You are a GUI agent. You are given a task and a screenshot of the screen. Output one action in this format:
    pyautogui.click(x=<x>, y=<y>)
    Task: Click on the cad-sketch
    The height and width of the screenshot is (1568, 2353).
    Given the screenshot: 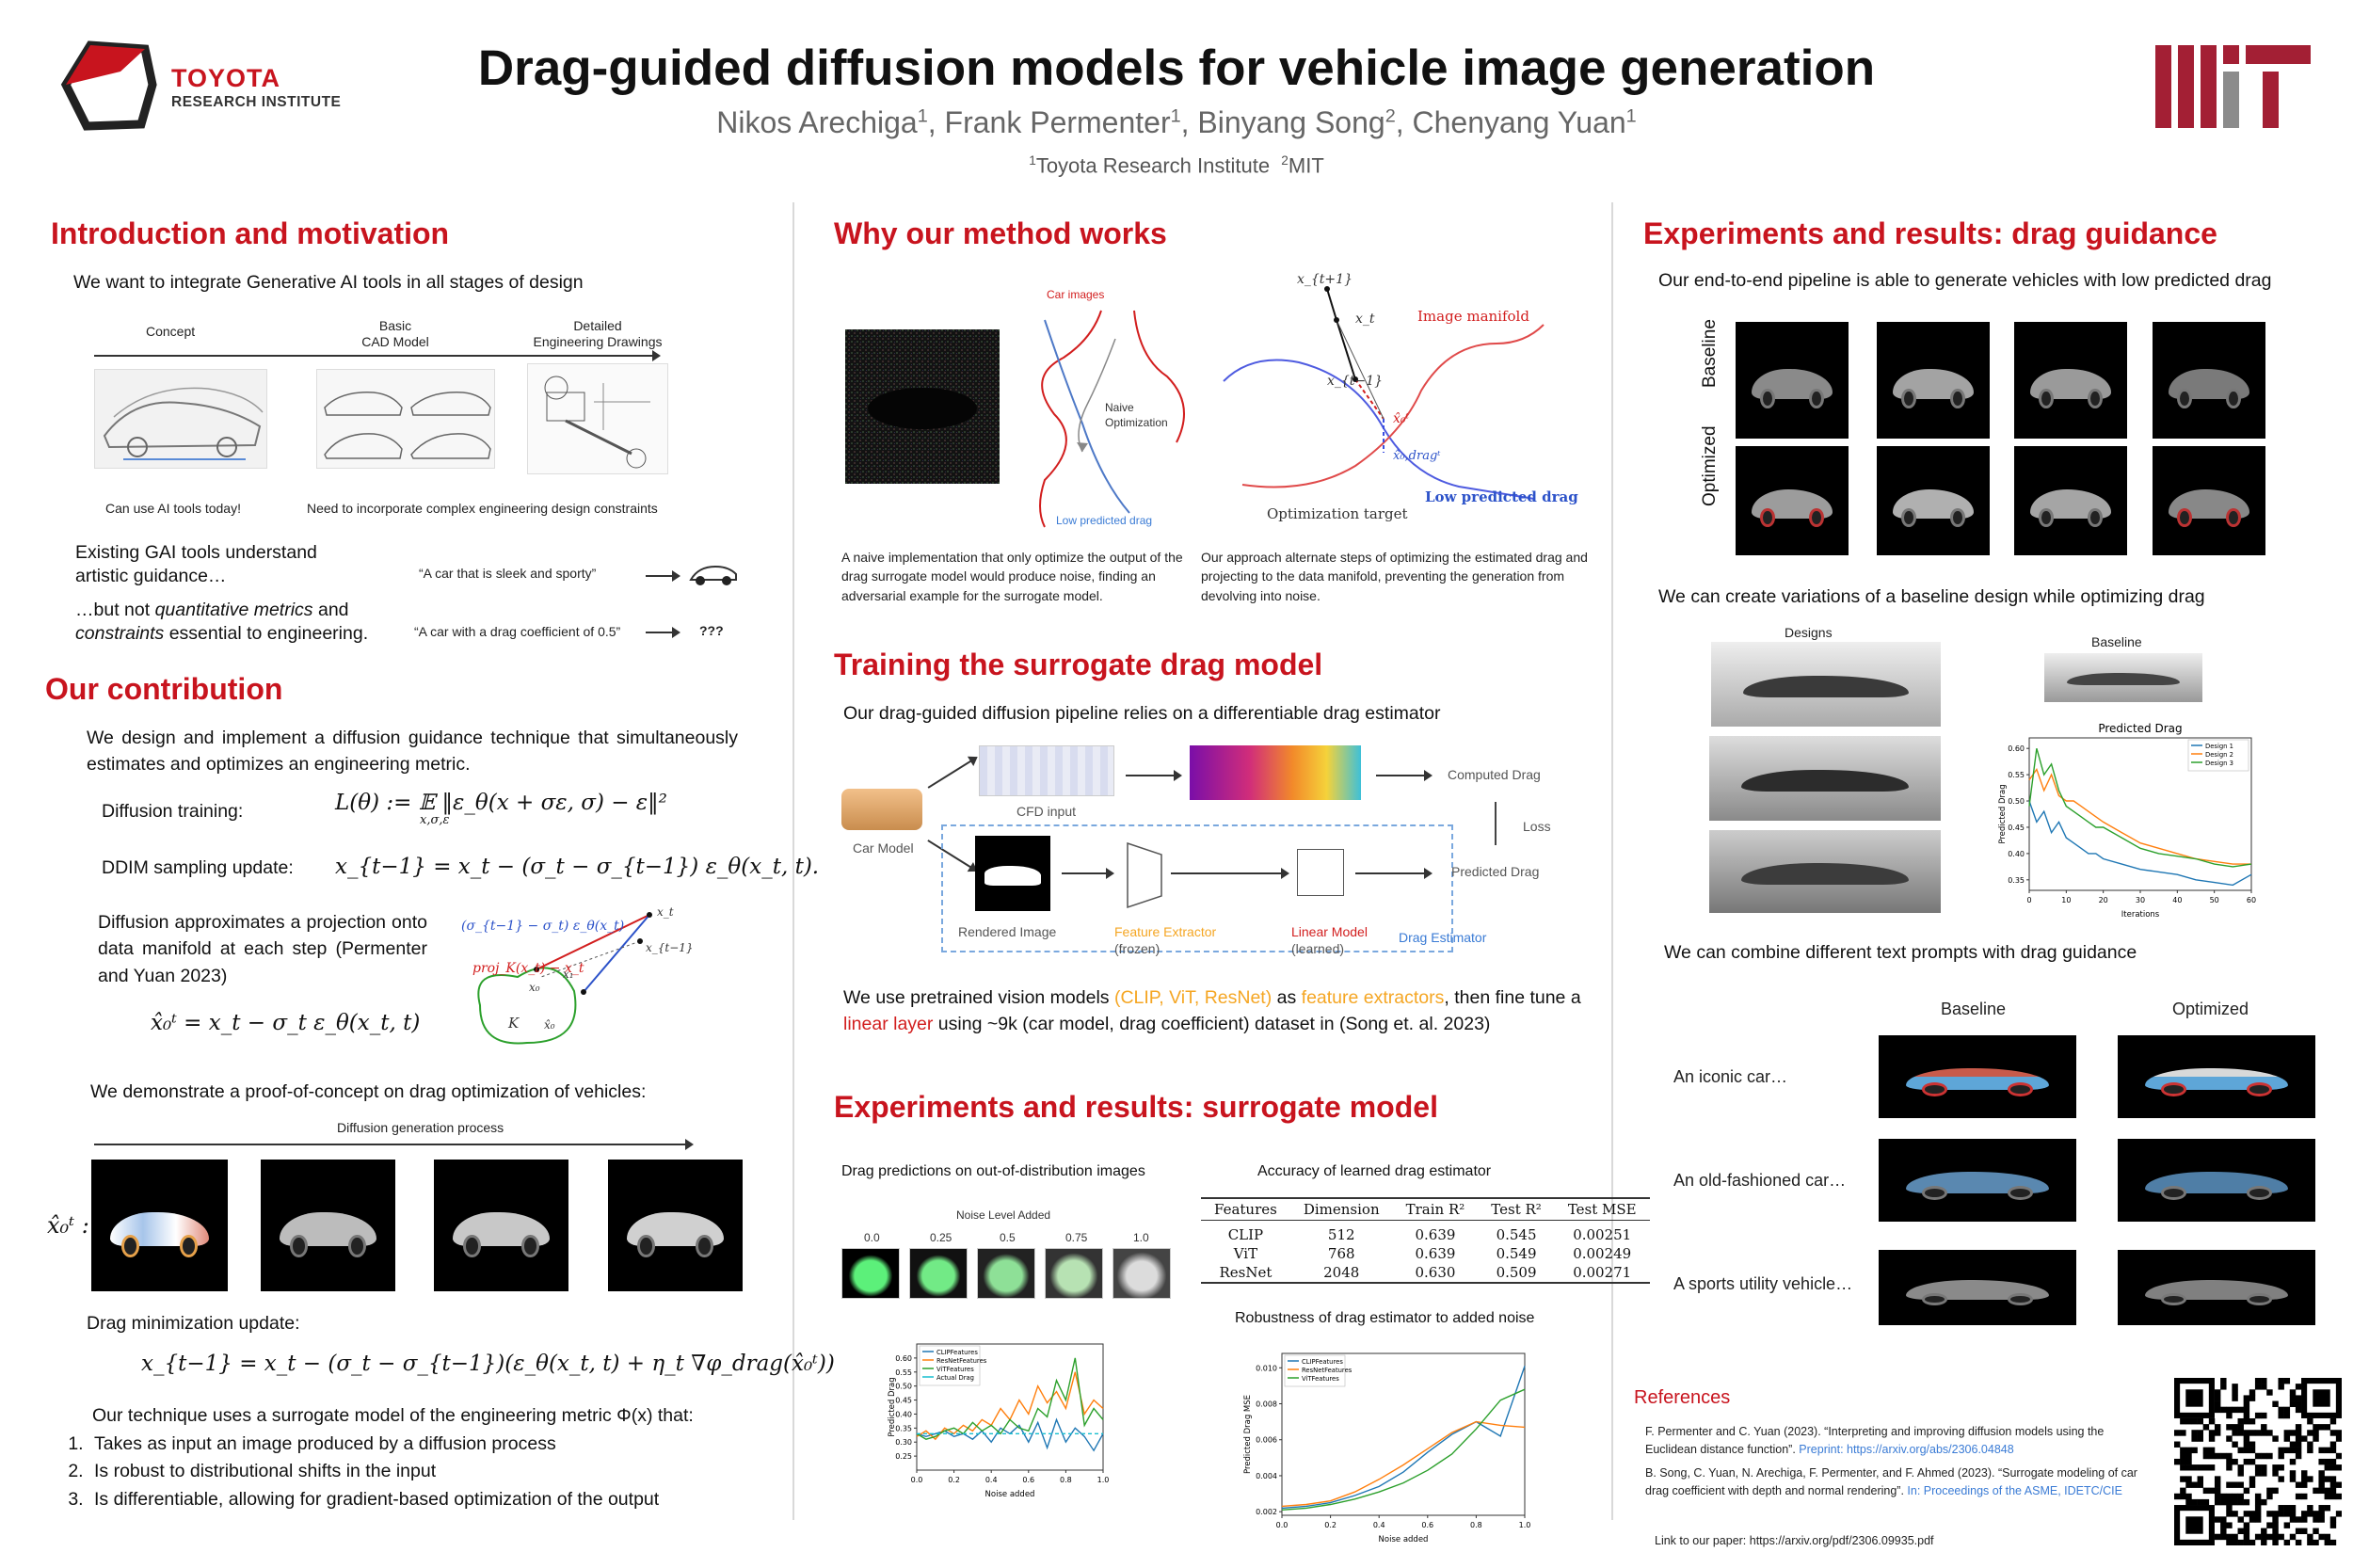 What is the action you would take?
    pyautogui.click(x=405, y=419)
    